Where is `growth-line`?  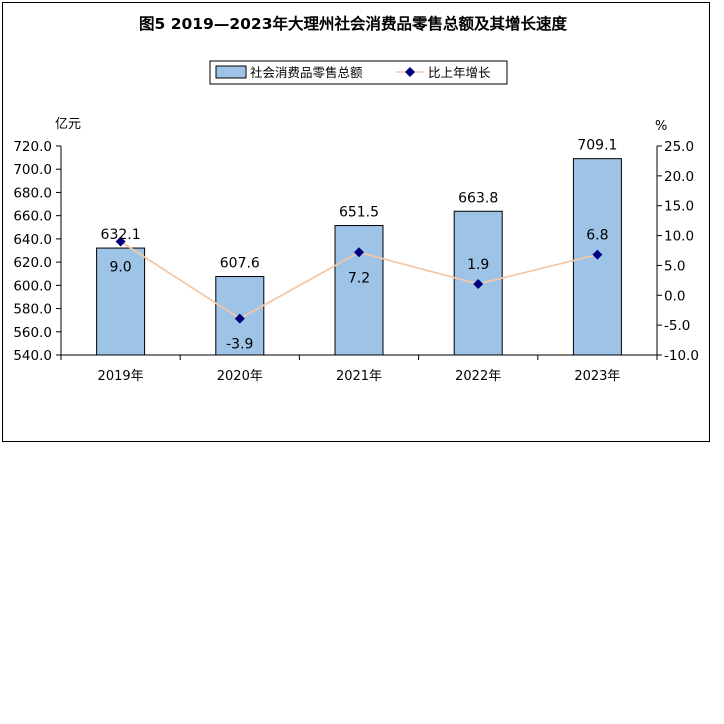 growth-line is located at coordinates (359, 280).